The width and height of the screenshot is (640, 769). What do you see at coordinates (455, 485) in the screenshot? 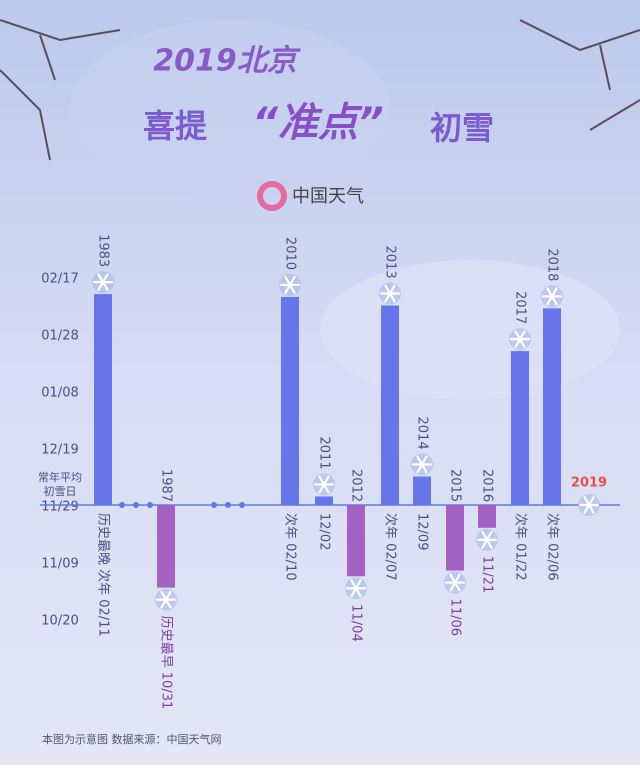
I see `year-label: 2015` at bounding box center [455, 485].